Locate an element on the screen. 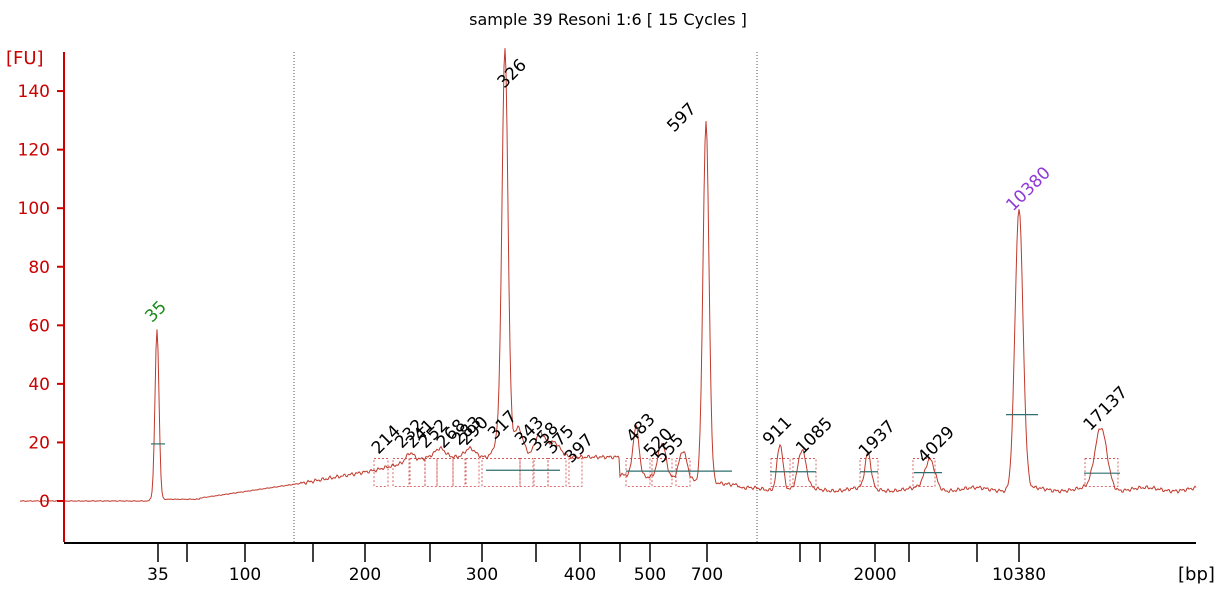 Image resolution: width=1216 pixels, height=590 pixels. y-tick-label: 120 is located at coordinates (34, 151).